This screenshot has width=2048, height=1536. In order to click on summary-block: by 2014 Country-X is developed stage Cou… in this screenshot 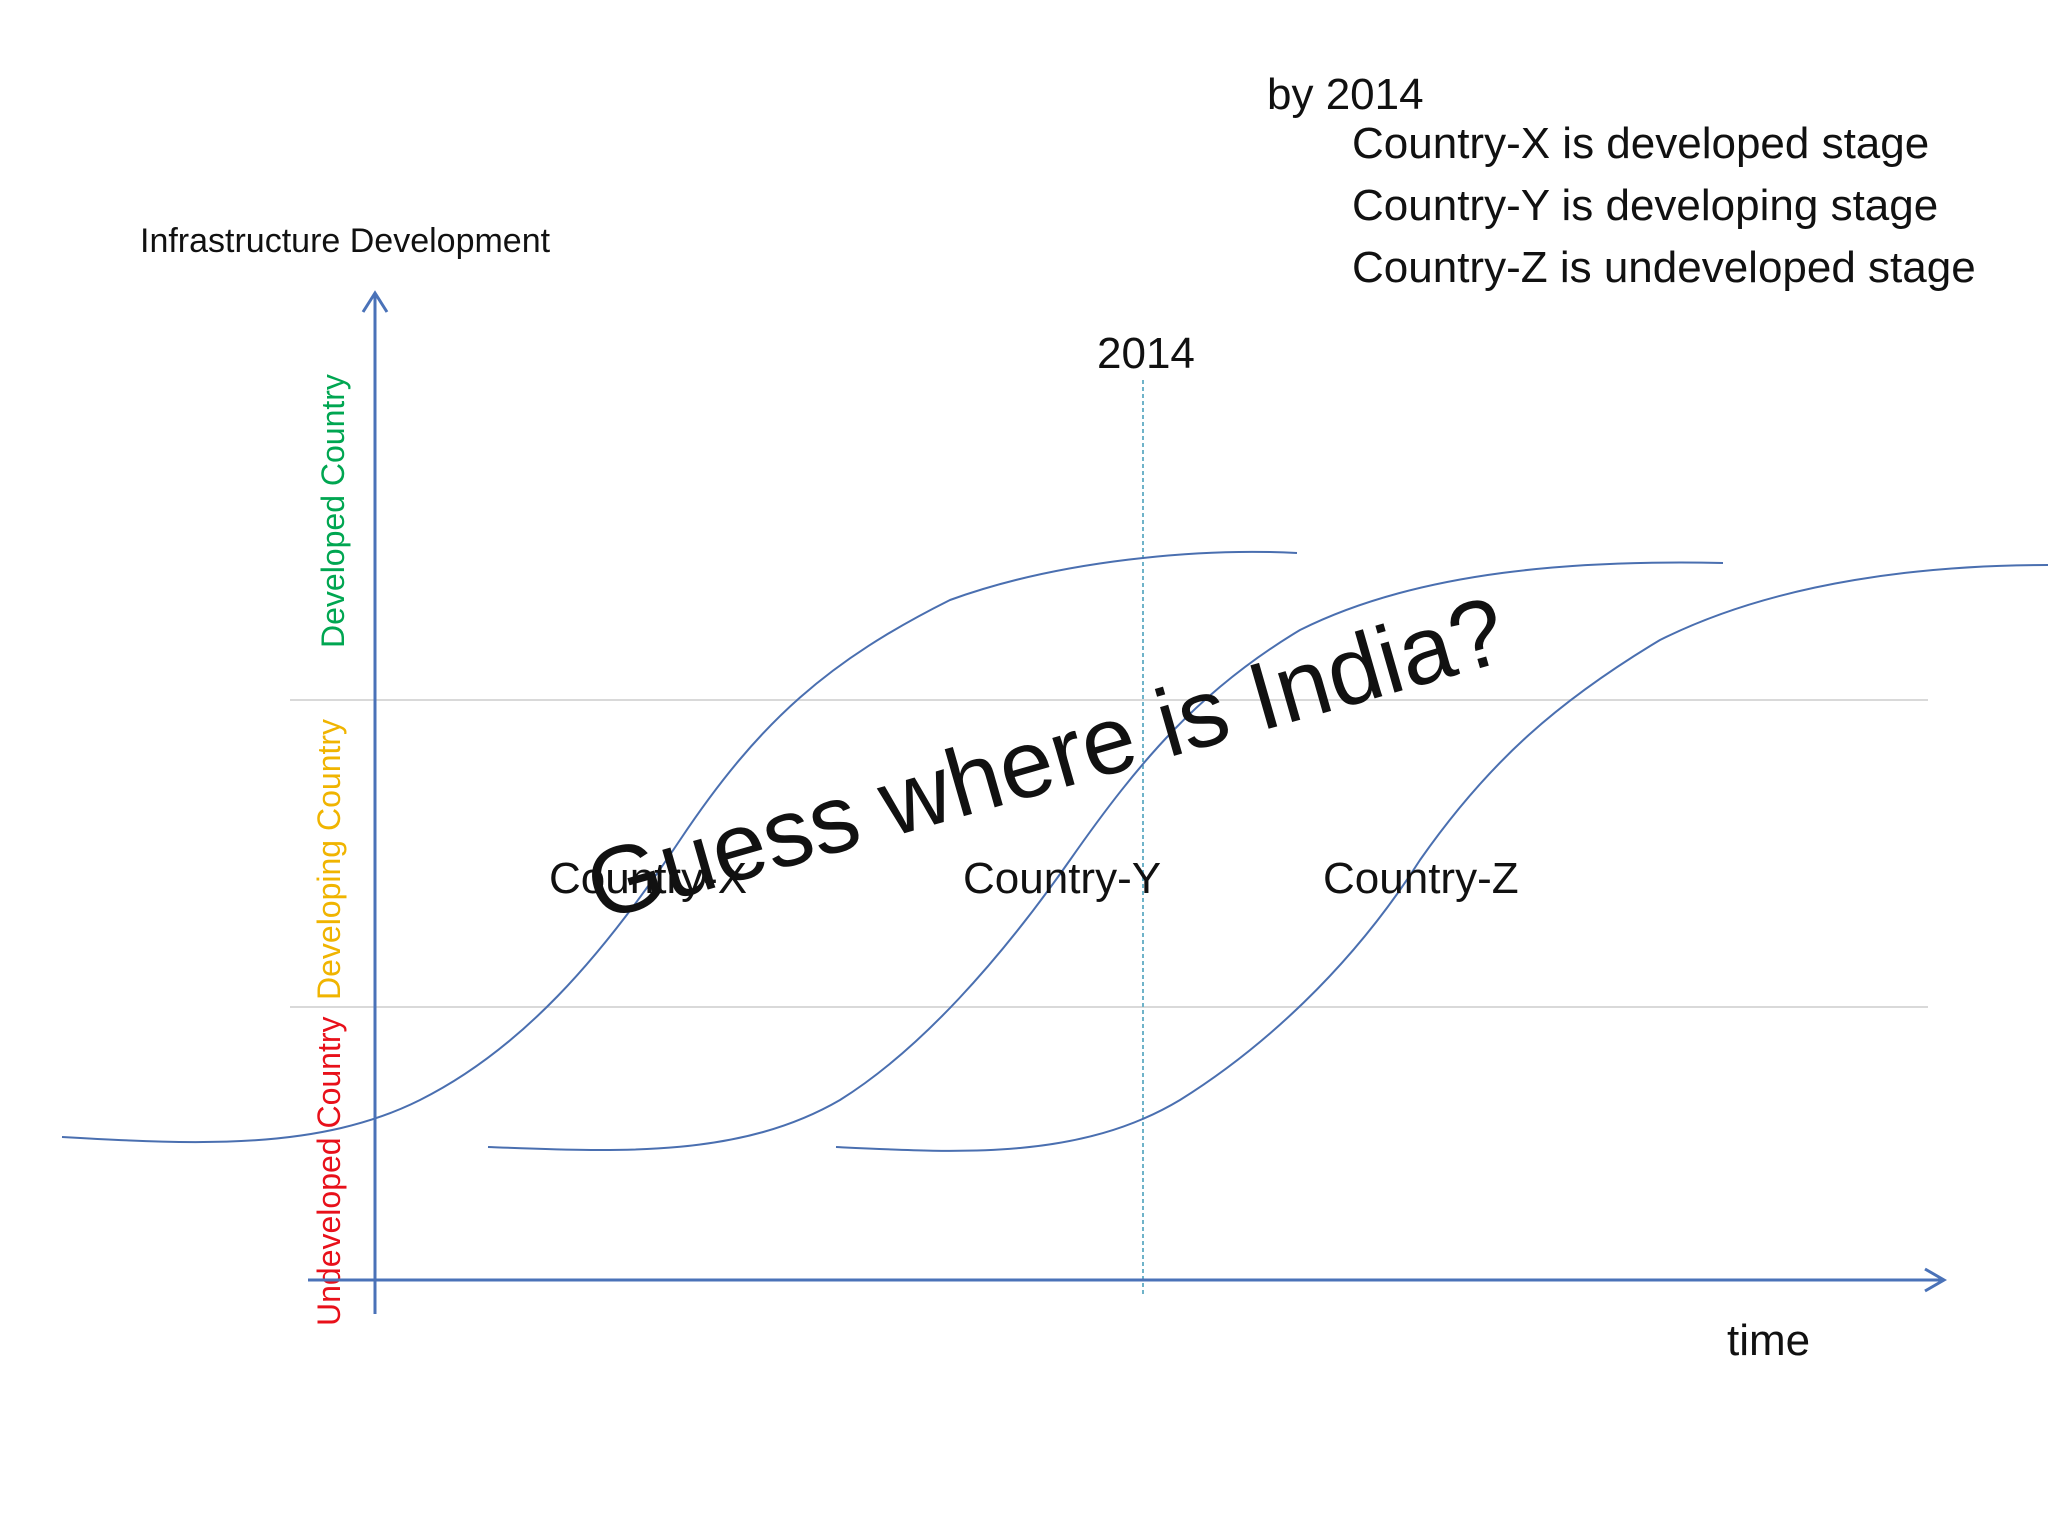, I will do `click(1621, 181)`.